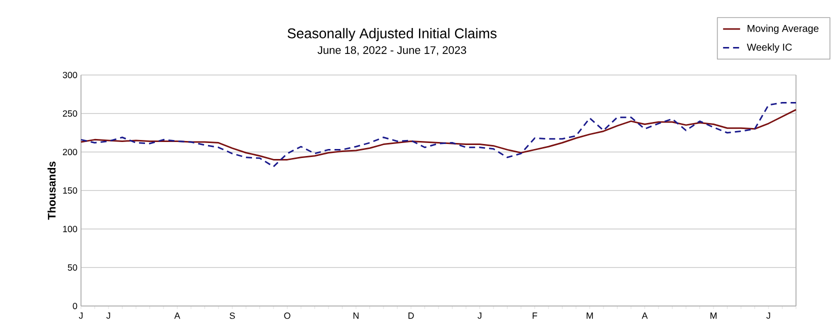 The image size is (834, 329). What do you see at coordinates (411, 315) in the screenshot?
I see `x-tick-label: D` at bounding box center [411, 315].